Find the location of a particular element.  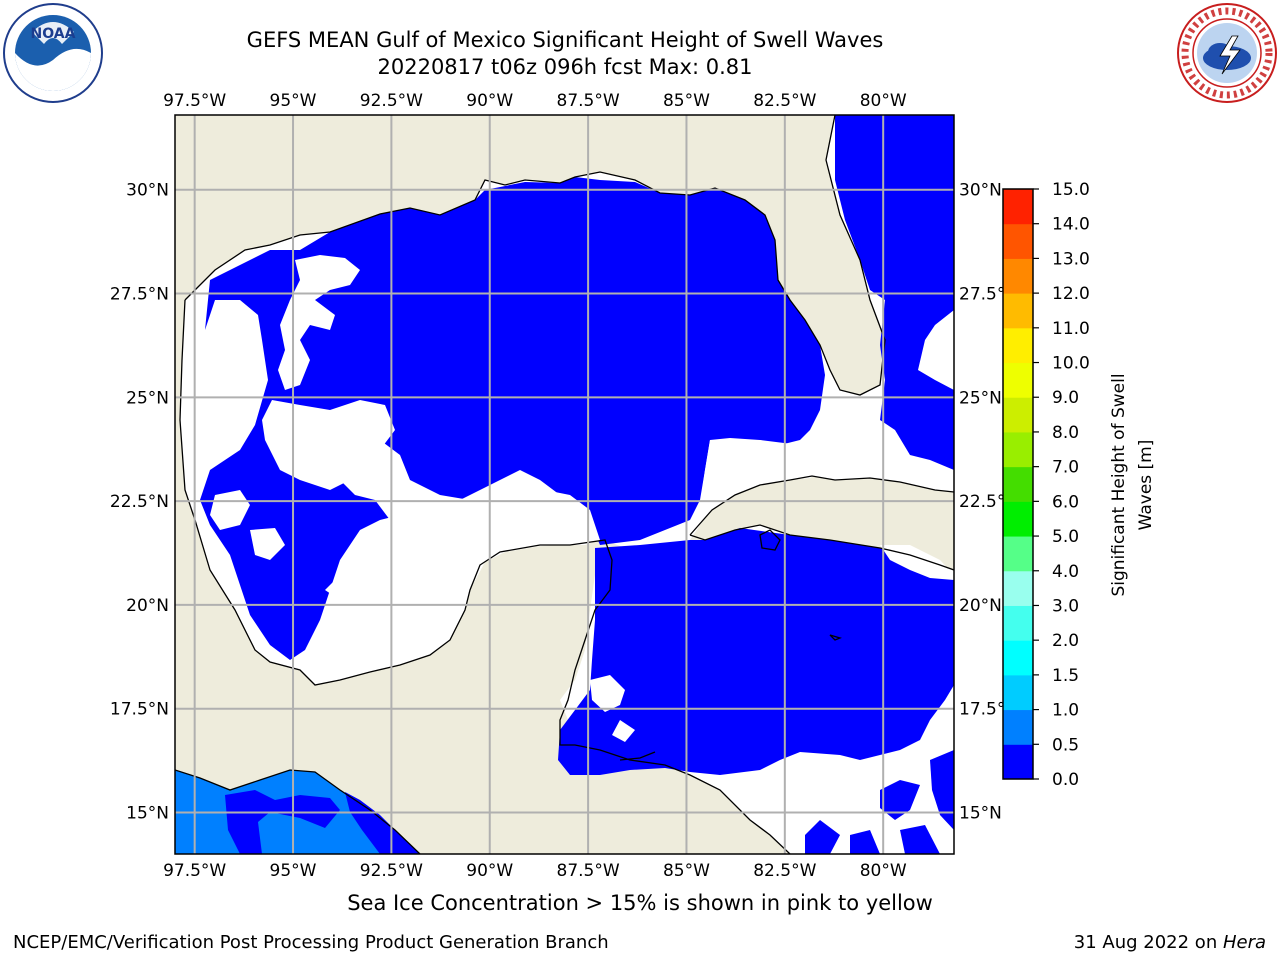

colorbar-tick-label: 4.0 is located at coordinates (1065, 572).